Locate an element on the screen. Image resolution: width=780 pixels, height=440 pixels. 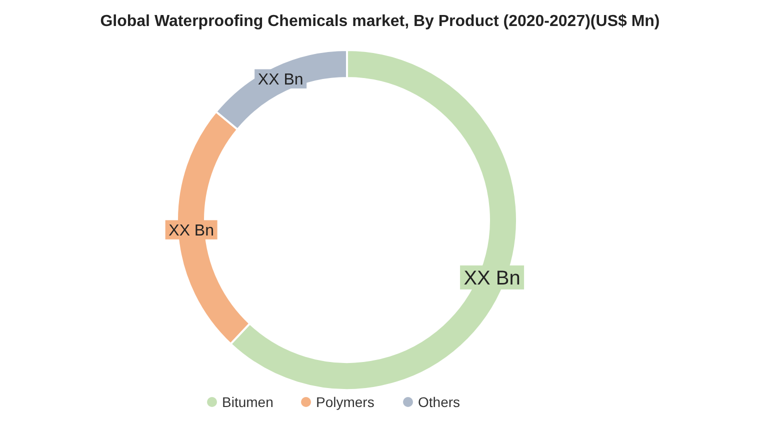
chart-title: Global Waterproofing Chemicals market, By Product (2020-2027)(US$ Mn) is located at coordinates (380, 21).